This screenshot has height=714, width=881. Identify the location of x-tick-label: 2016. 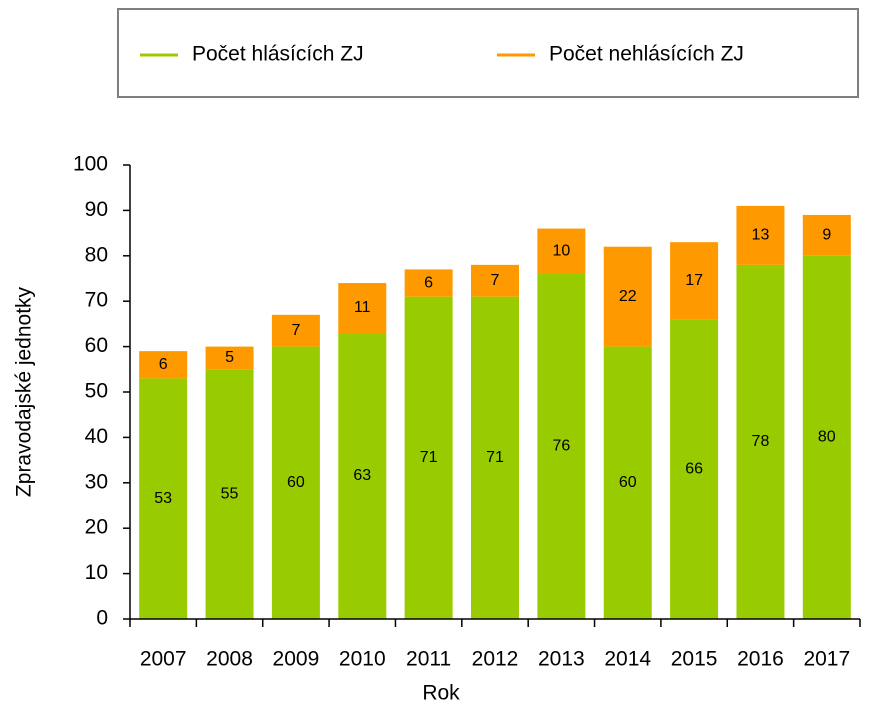
(760, 659).